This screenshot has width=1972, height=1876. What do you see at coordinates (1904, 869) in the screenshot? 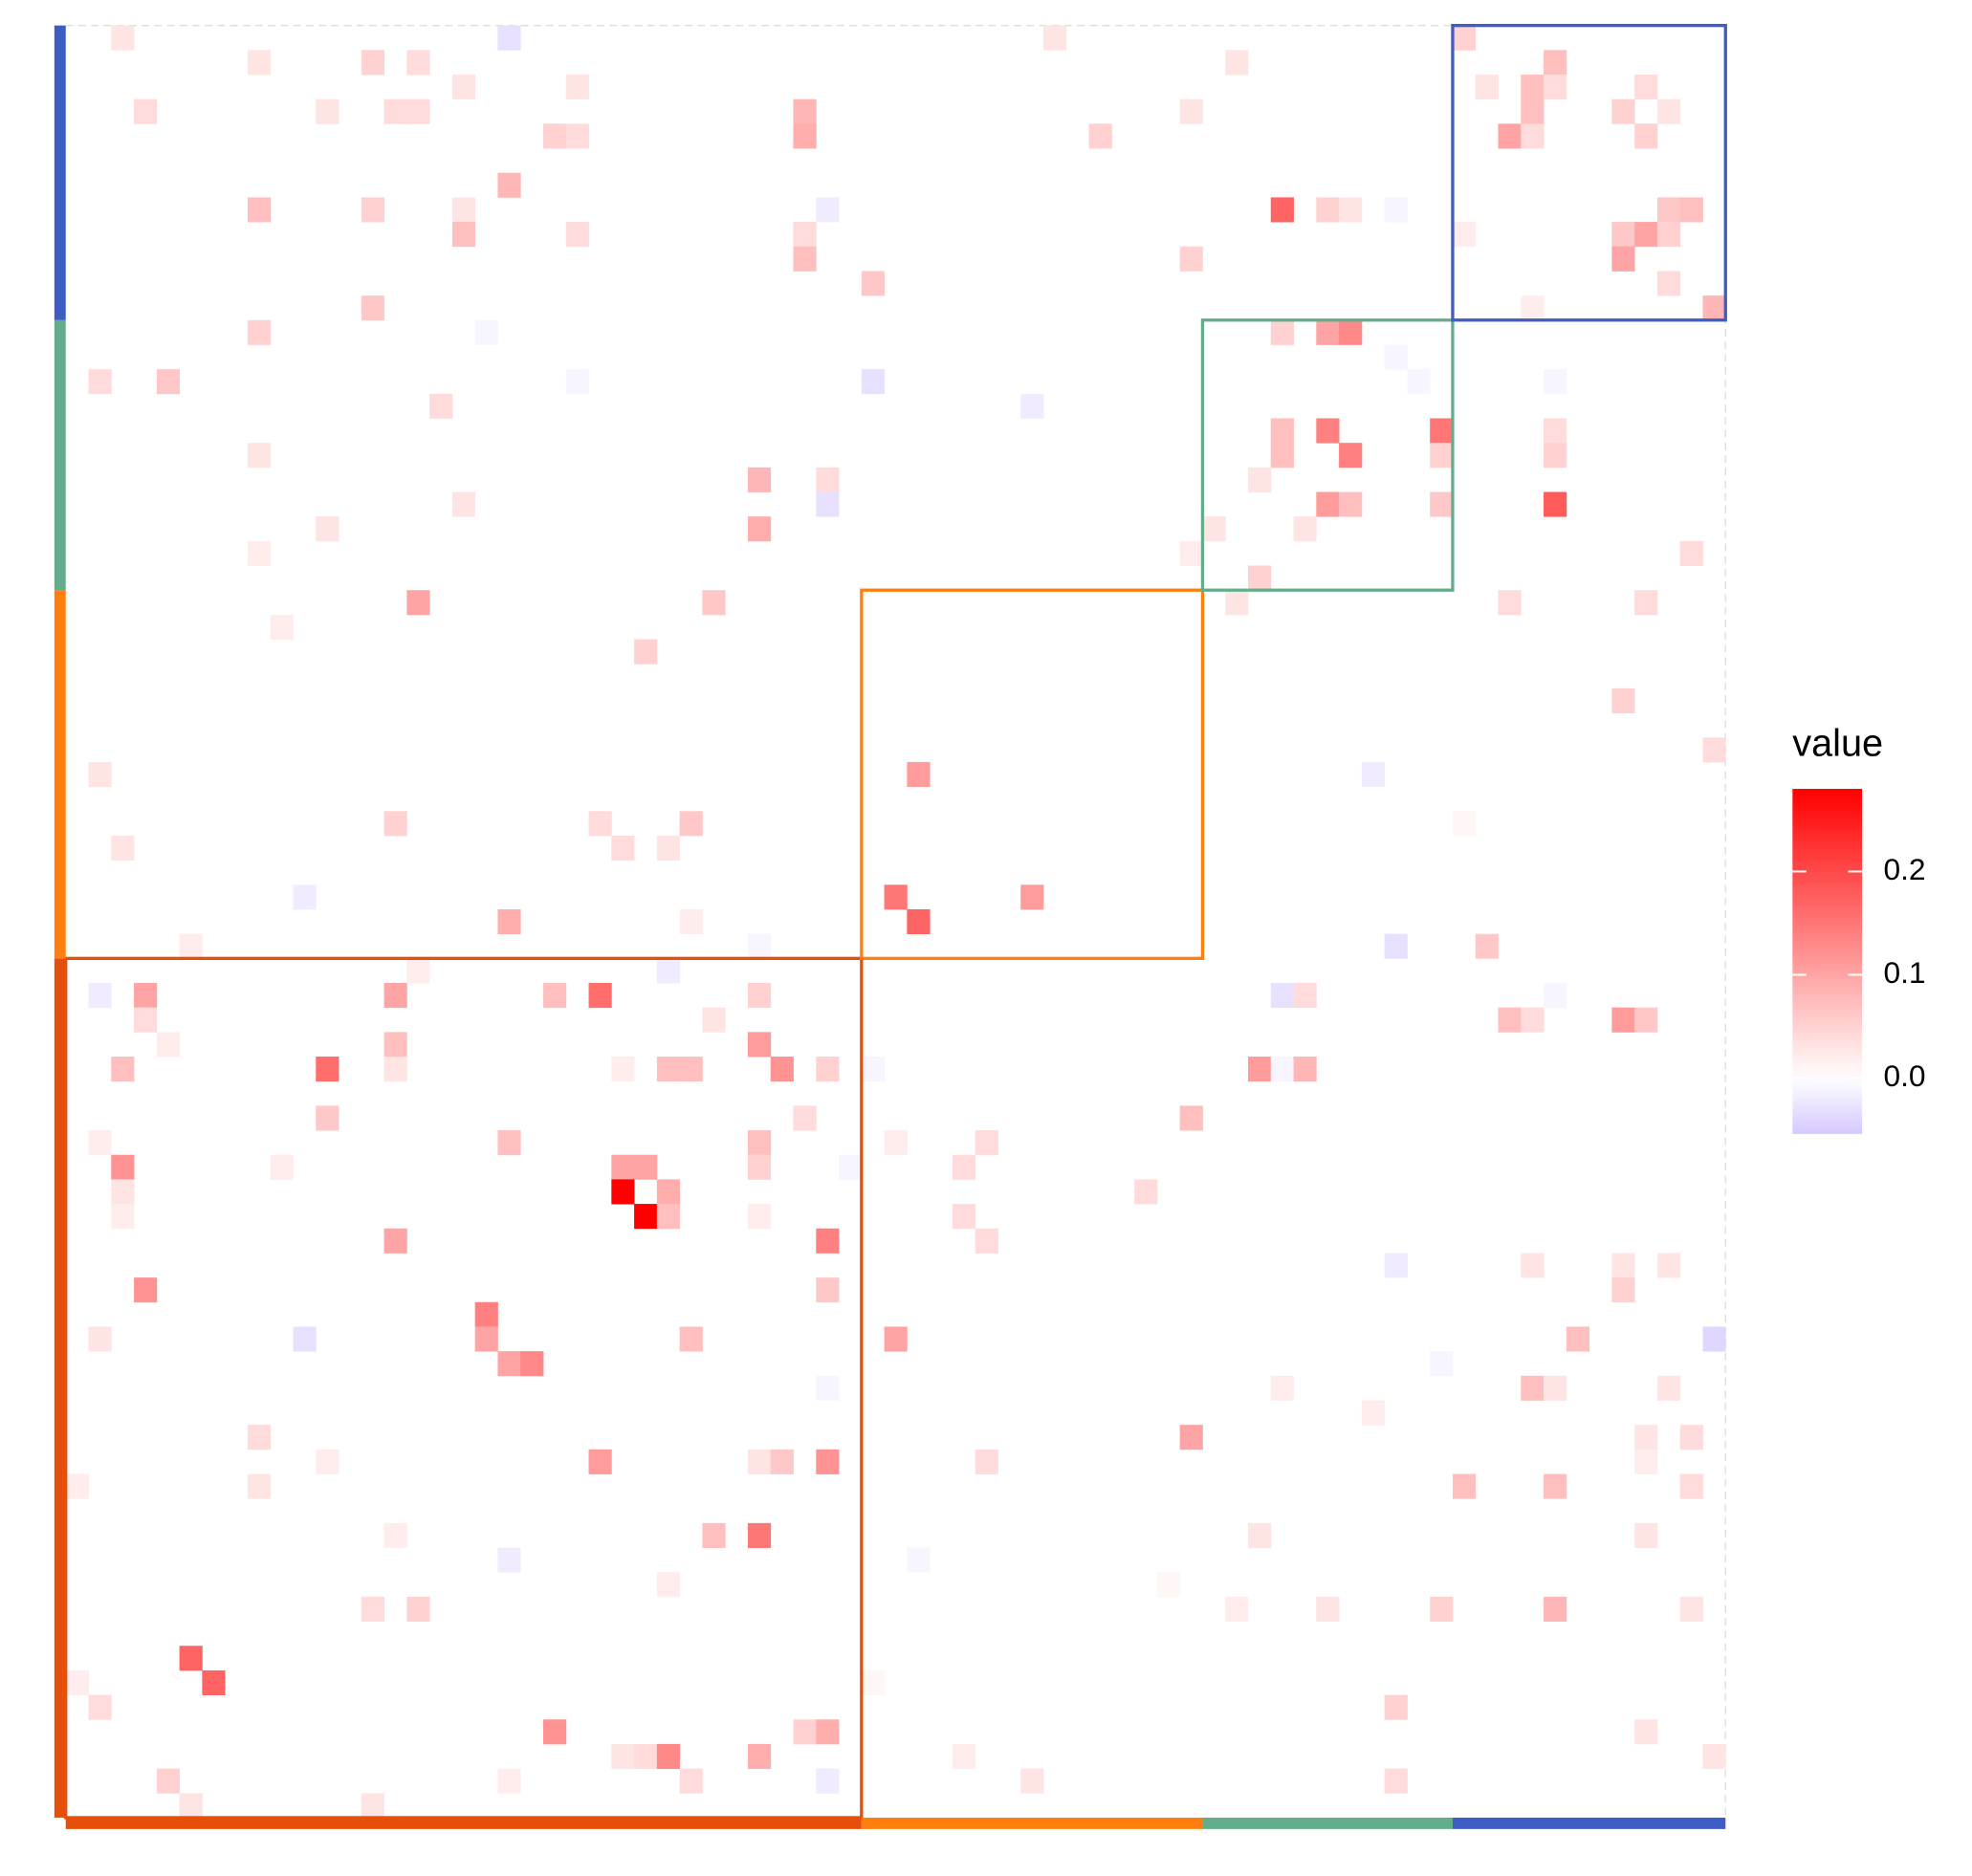
I see `legend-tick-label: 0.2` at bounding box center [1904, 869].